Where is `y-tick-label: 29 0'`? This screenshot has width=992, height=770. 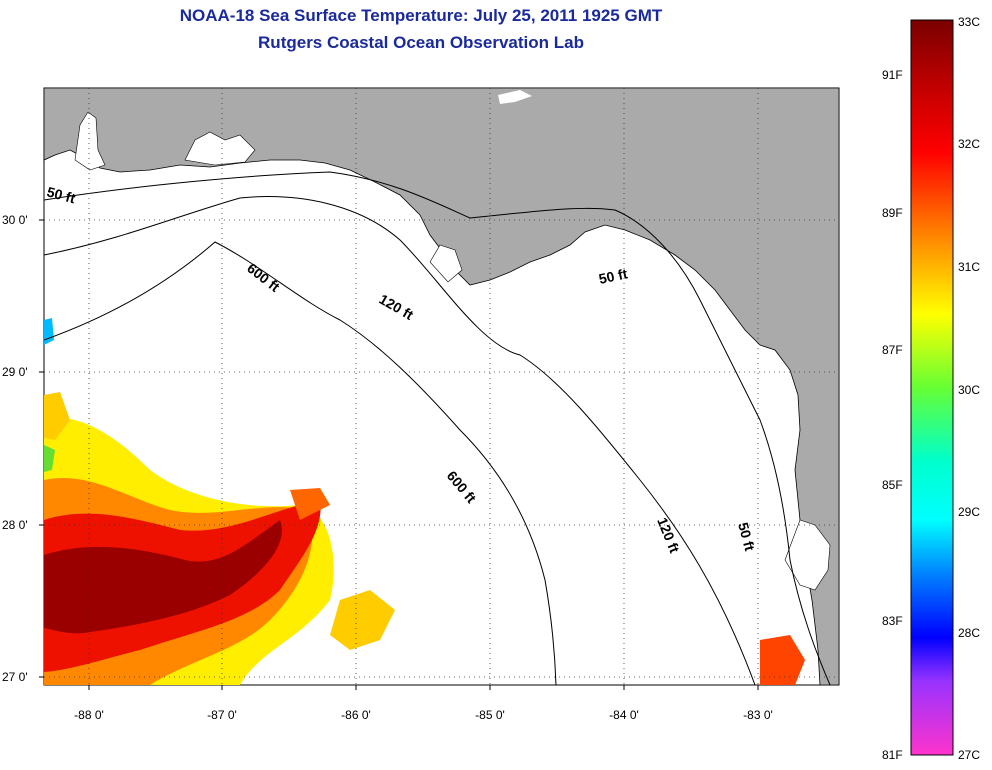
y-tick-label: 29 0' is located at coordinates (15, 372).